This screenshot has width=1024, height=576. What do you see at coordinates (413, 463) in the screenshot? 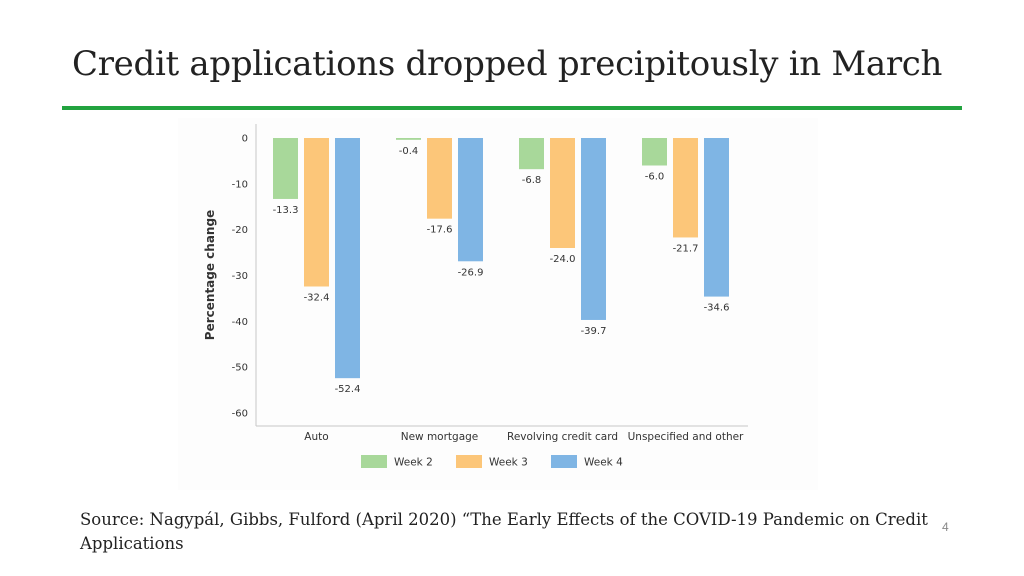
I see `legend-label-week-2: Week 2` at bounding box center [413, 463].